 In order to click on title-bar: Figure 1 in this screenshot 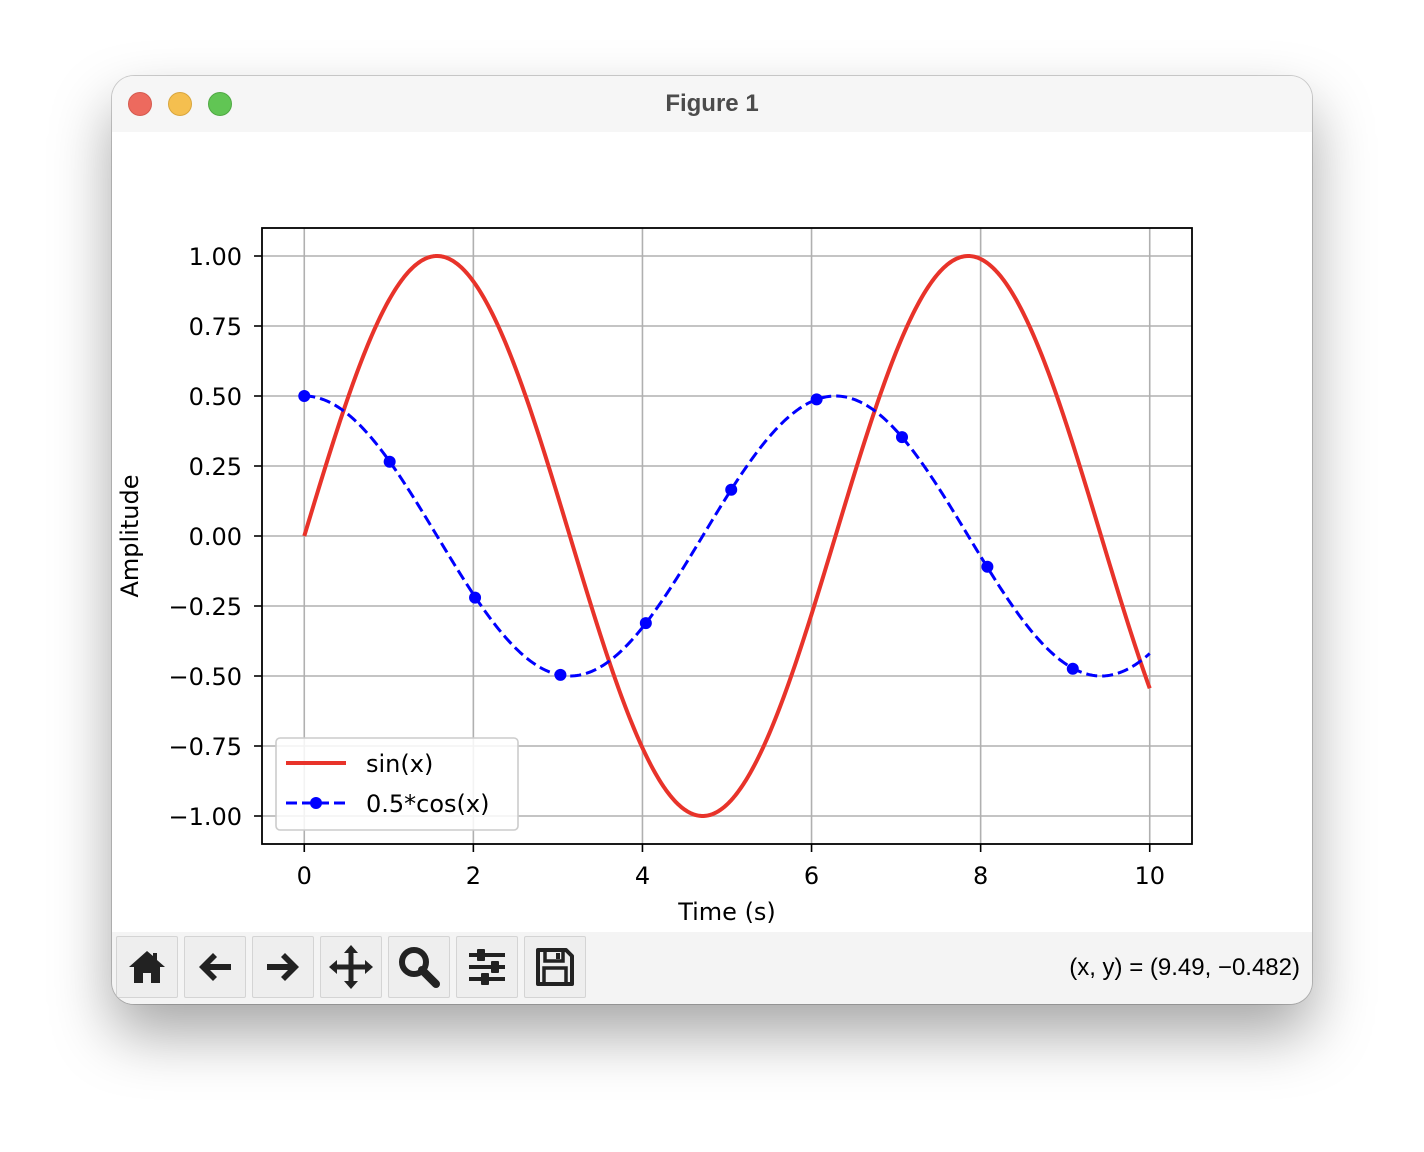, I will do `click(712, 104)`.